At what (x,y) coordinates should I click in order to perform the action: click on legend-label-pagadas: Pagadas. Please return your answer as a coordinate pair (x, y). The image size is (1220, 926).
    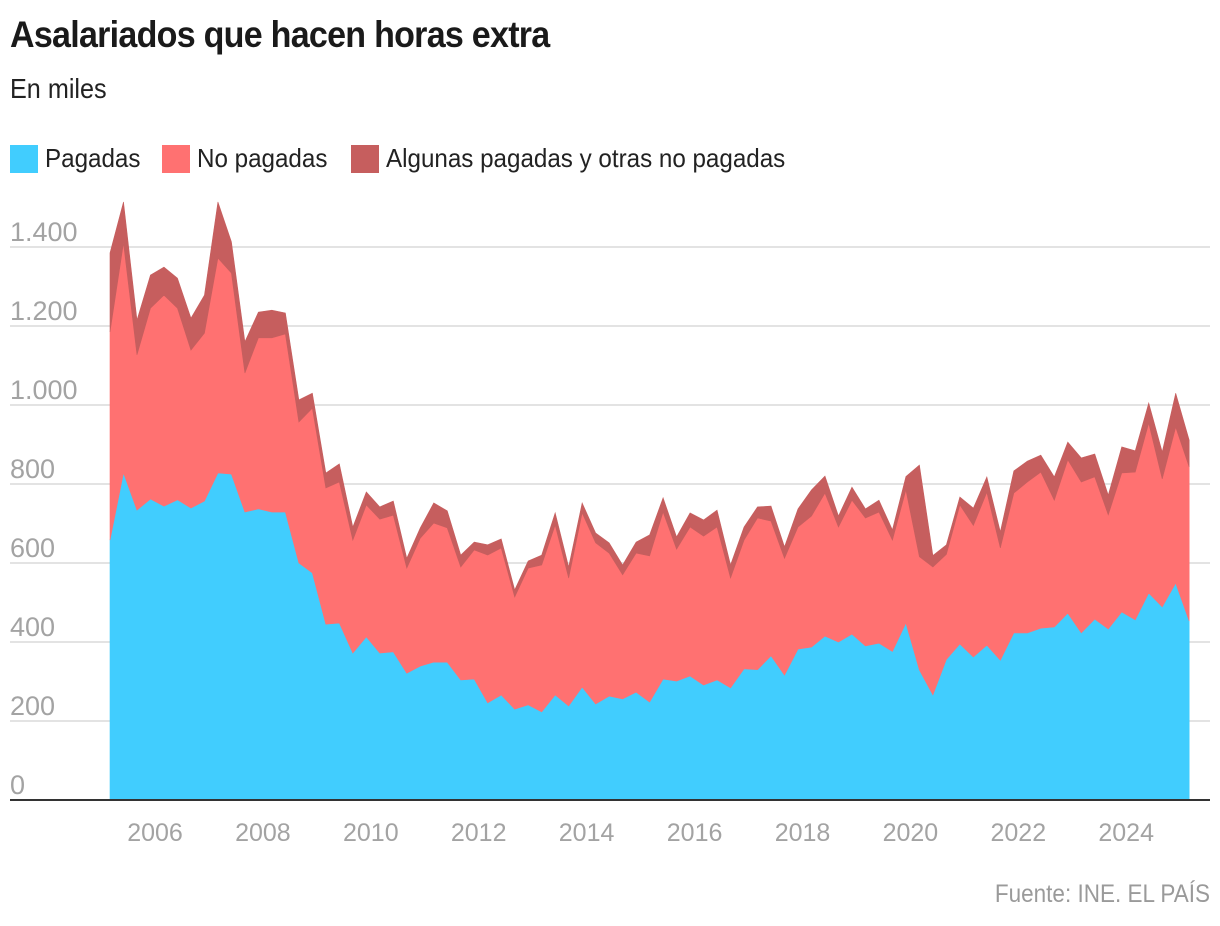
    Looking at the image, I should click on (93, 158).